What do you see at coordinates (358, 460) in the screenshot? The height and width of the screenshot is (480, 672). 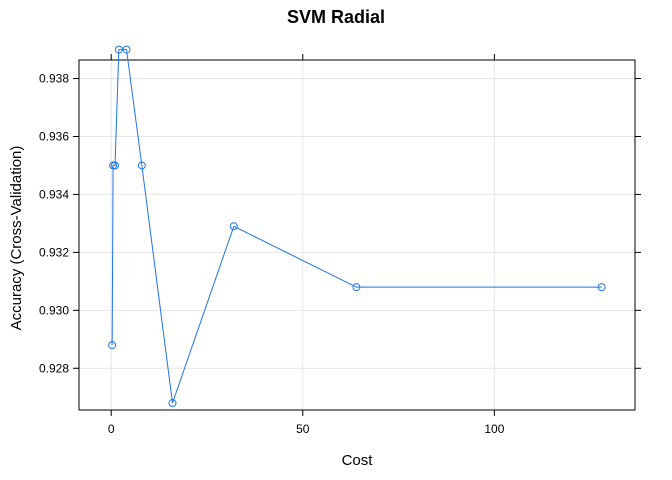 I see `x-axis-label: Cost` at bounding box center [358, 460].